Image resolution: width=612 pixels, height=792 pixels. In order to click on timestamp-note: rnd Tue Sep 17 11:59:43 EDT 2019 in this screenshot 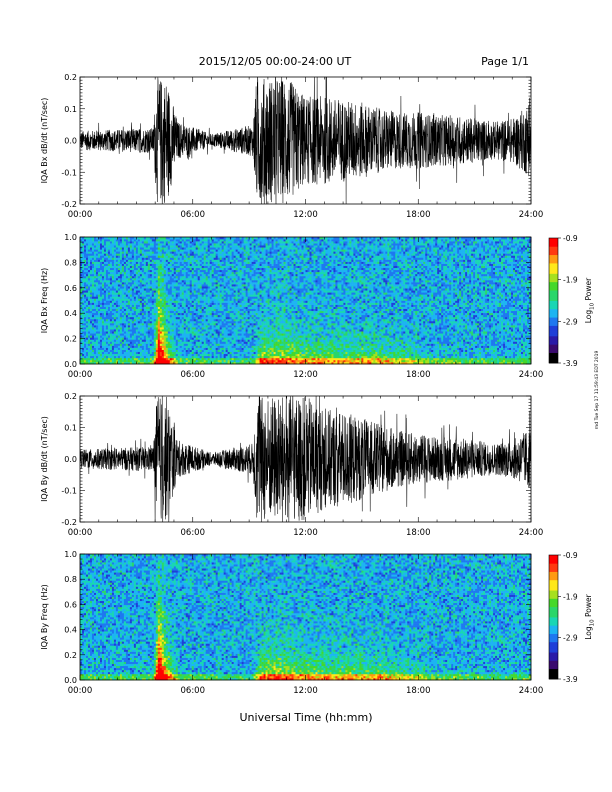, I will do `click(597, 390)`.